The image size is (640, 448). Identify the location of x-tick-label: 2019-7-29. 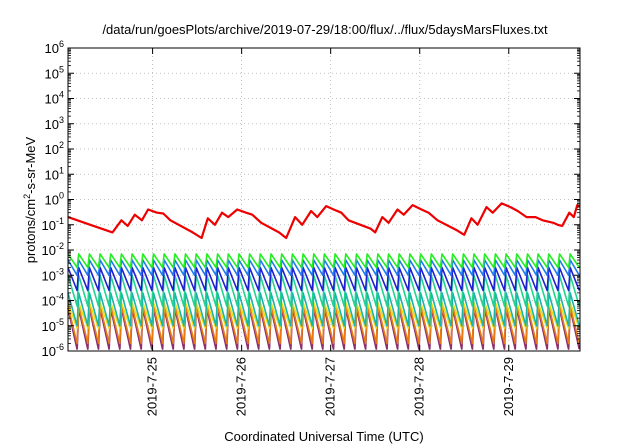
(508, 386).